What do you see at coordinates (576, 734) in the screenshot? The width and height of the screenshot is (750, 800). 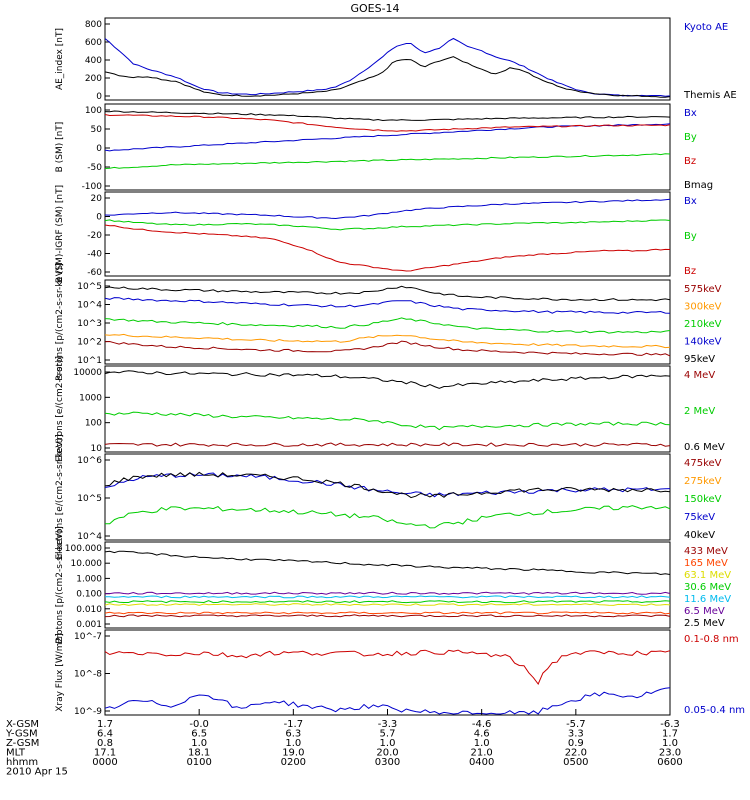 I see `footer-row-value: 3.3` at bounding box center [576, 734].